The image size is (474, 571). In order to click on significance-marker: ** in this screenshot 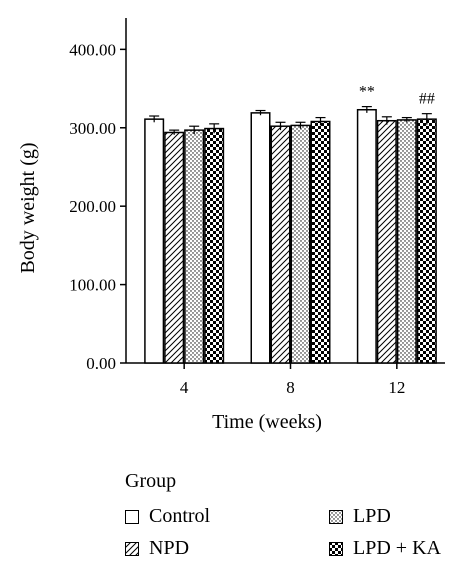, I will do `click(367, 92)`.